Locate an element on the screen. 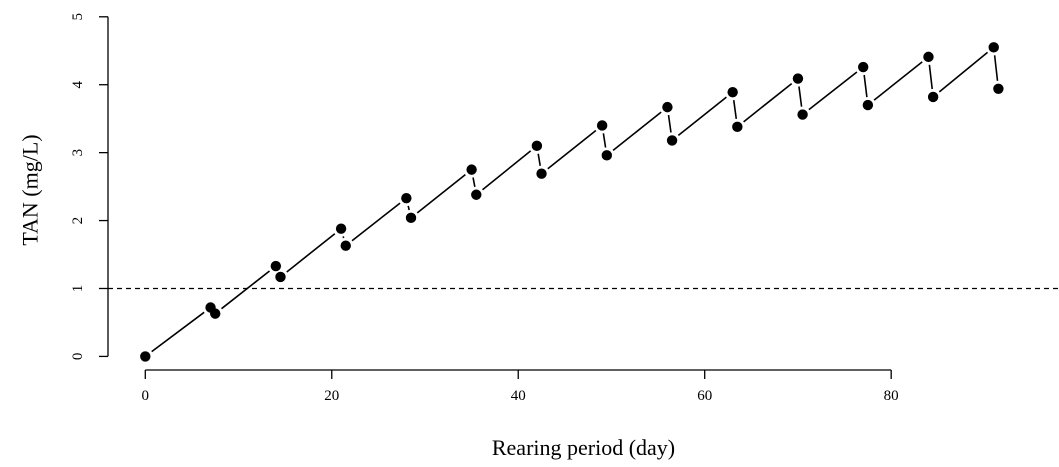 This screenshot has width=1059, height=467. y-tick-label: 4 is located at coordinates (78, 84).